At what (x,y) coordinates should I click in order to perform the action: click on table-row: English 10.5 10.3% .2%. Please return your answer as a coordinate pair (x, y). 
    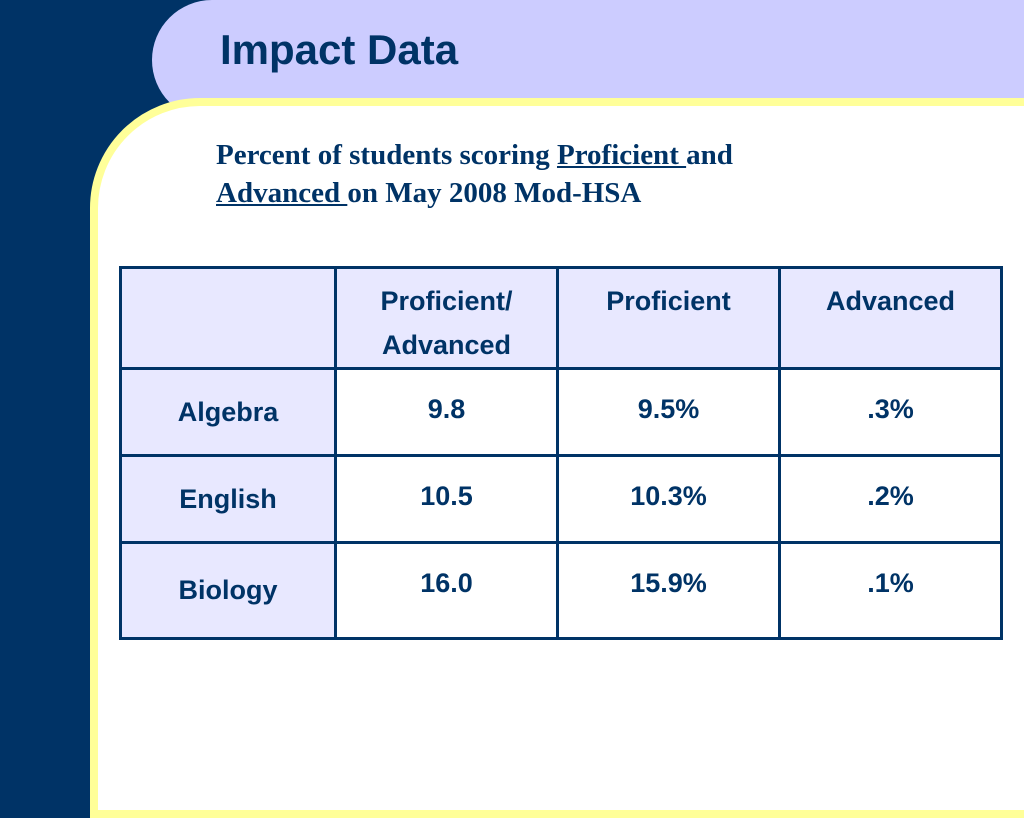
    Looking at the image, I should click on (561, 499).